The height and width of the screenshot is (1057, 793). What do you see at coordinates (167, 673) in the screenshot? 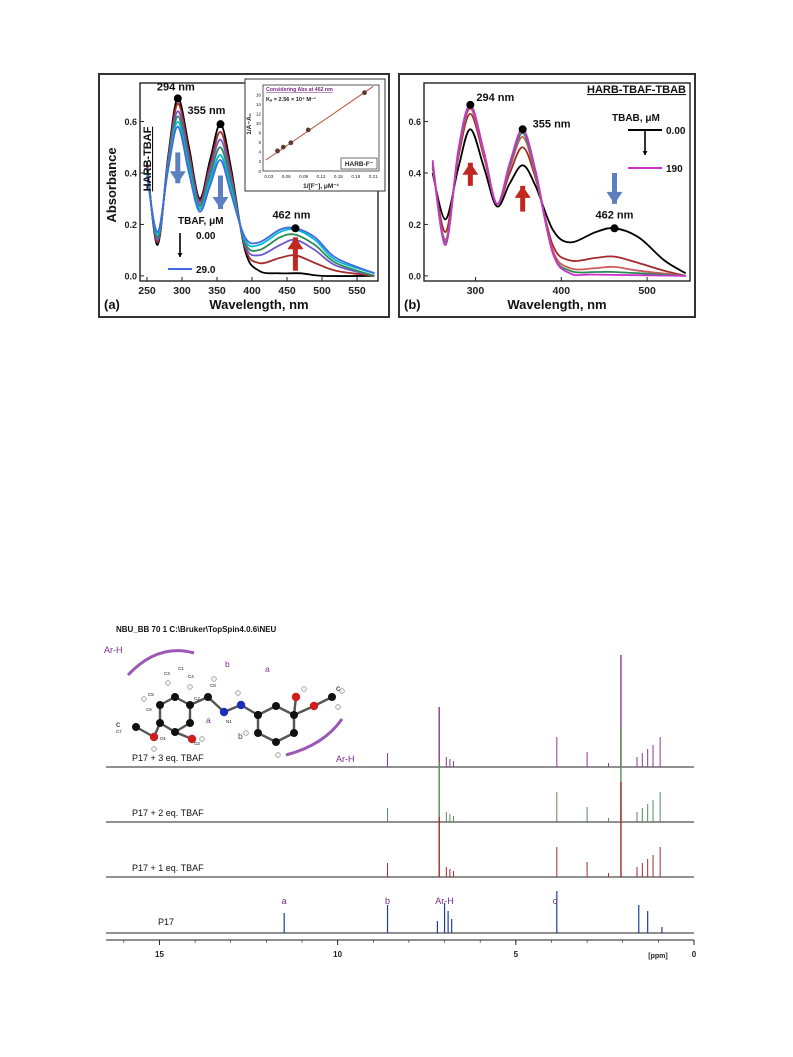
I see `molecule-label: C3` at bounding box center [167, 673].